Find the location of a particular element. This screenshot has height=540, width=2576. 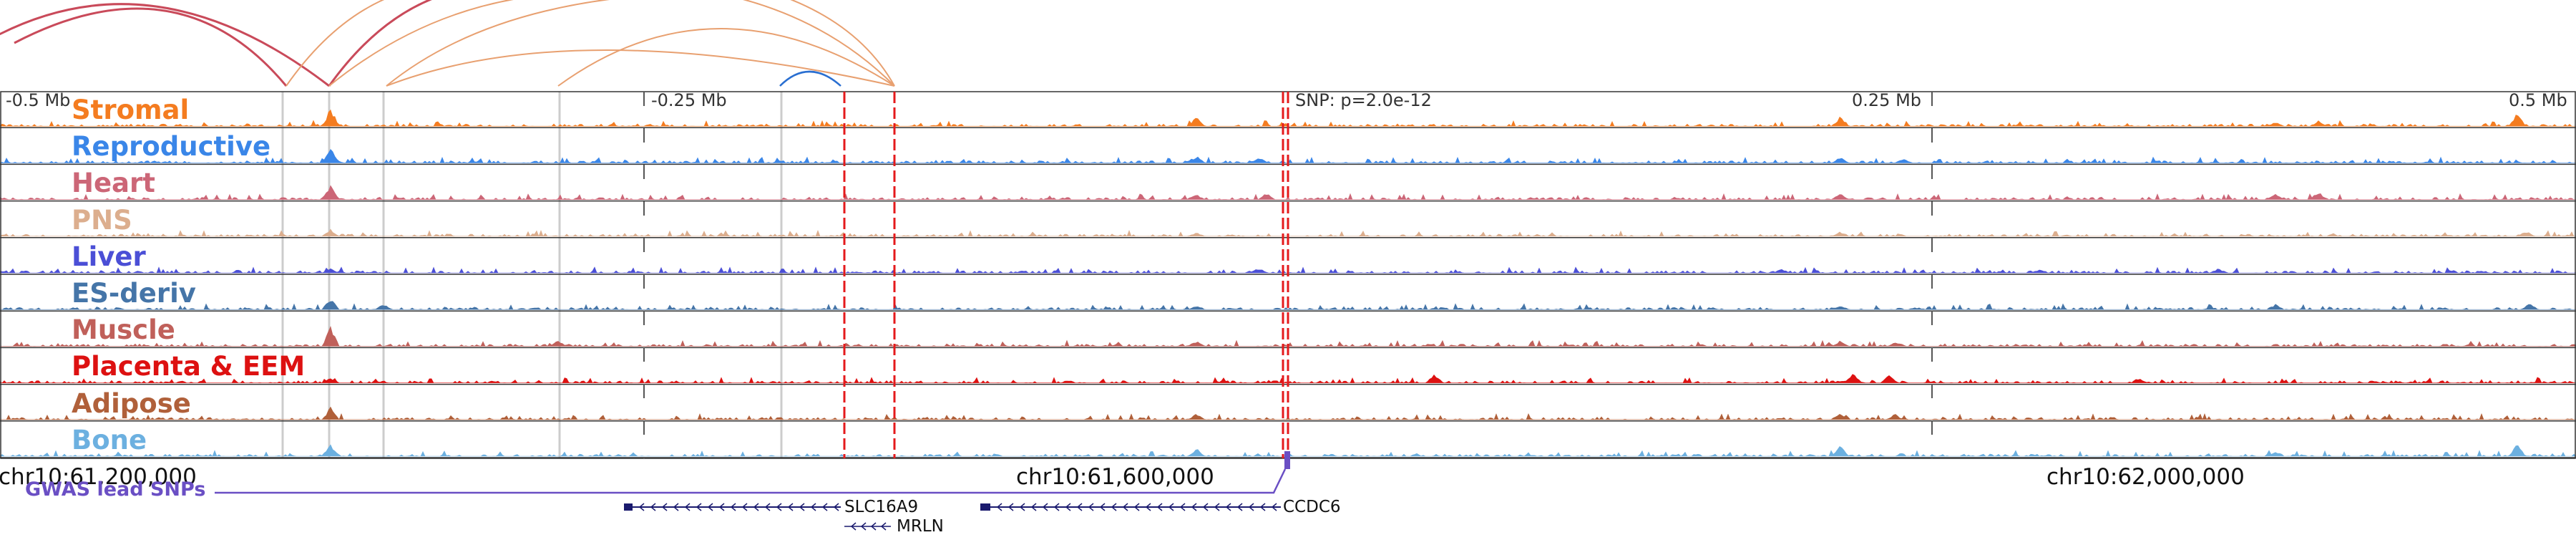

snp-annotation: SNP: p=2.0e-12 is located at coordinates (1363, 100).